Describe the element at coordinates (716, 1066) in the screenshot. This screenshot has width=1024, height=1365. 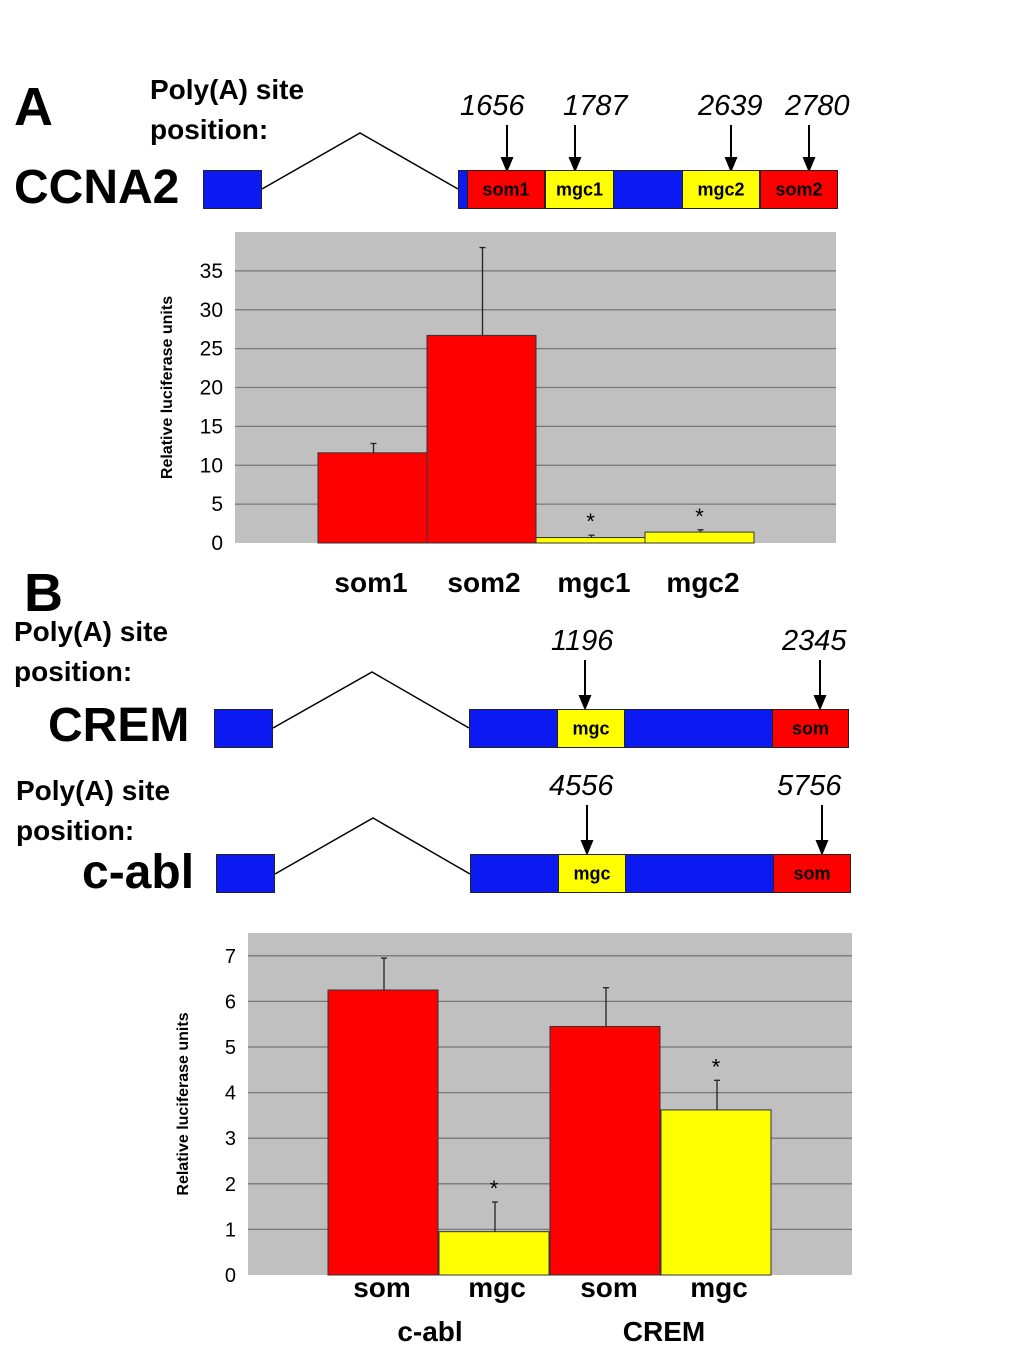
I see `chart-b-significance-mark-4: *` at that location.